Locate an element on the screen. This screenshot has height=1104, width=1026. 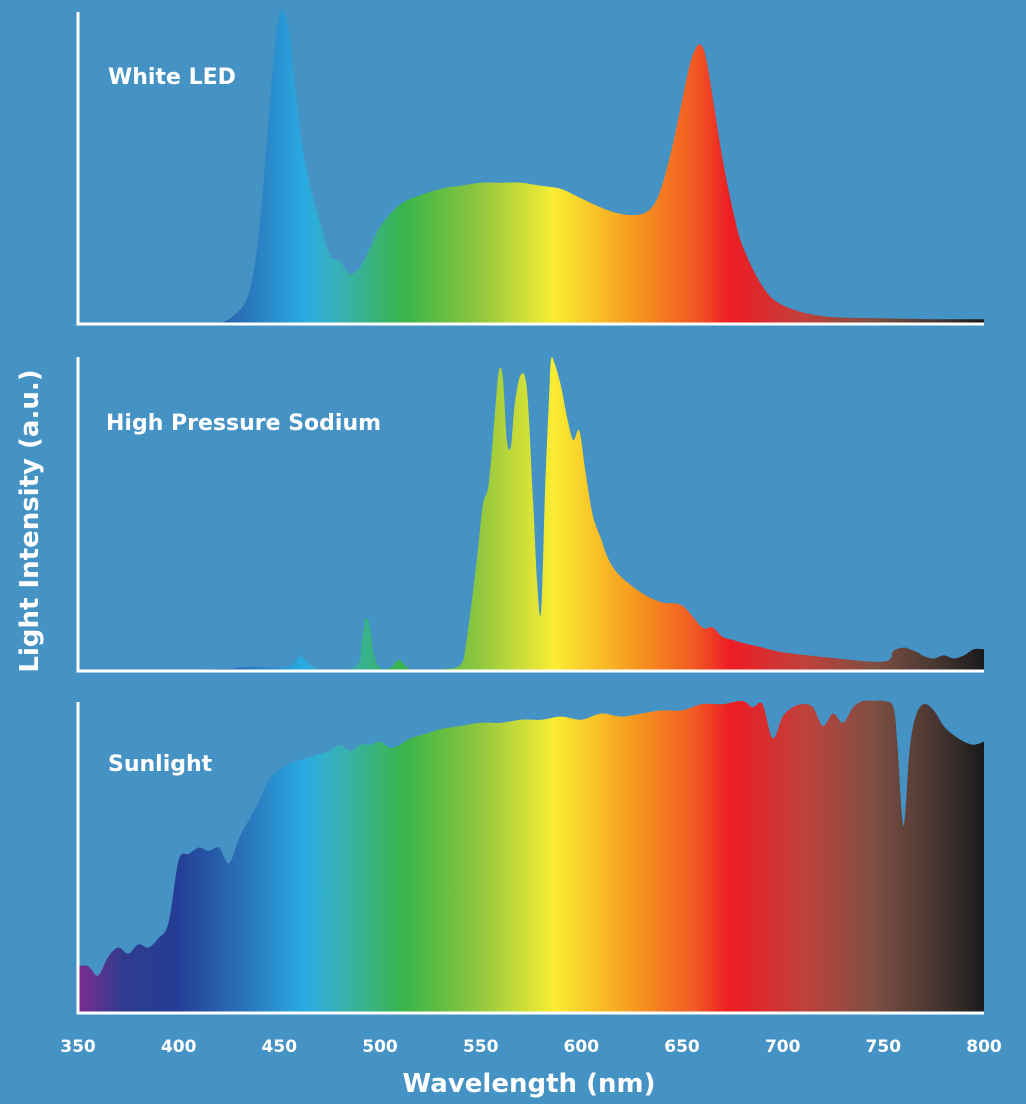
x-tick-label-750: 750 is located at coordinates (884, 1047).